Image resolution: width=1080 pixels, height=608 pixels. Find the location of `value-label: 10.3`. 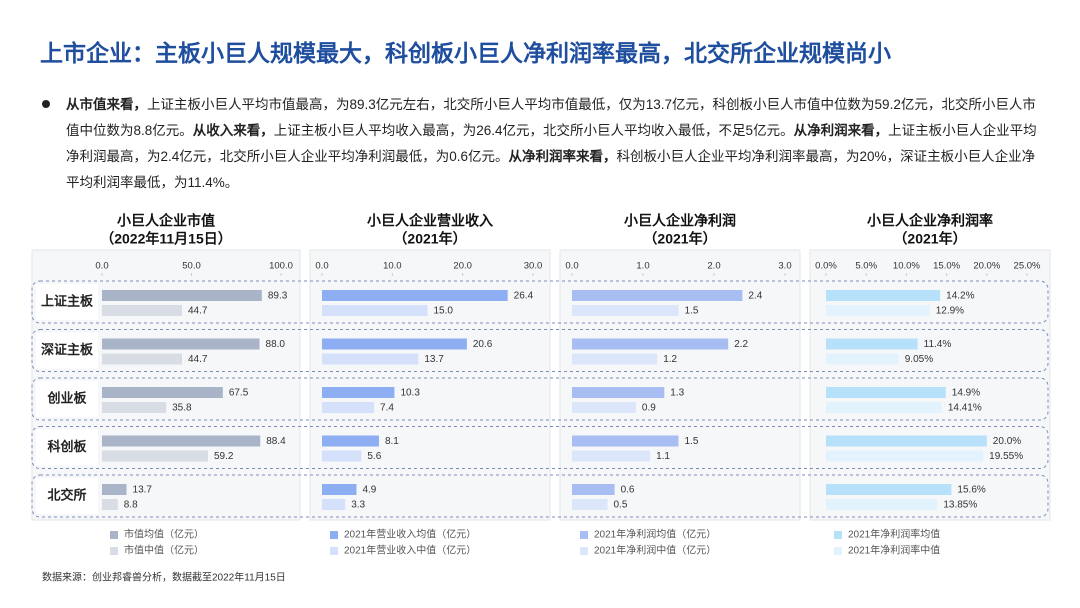

value-label: 10.3 is located at coordinates (410, 393).